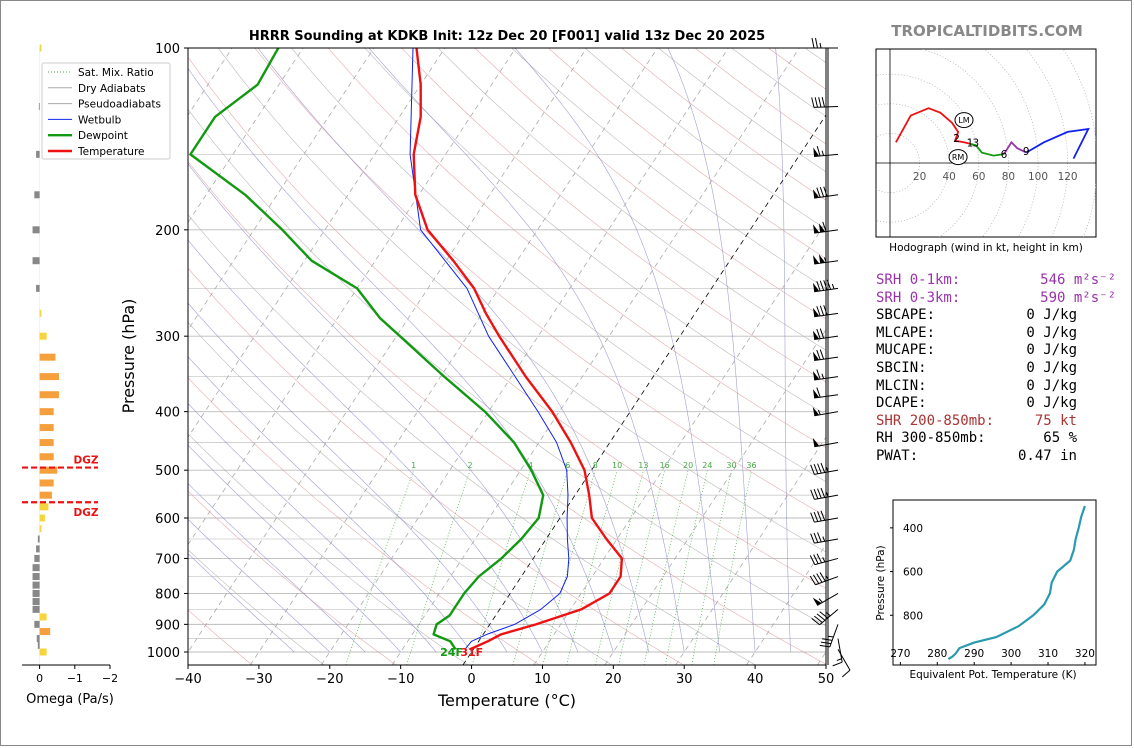  What do you see at coordinates (978, 177) in the screenshot?
I see `hodograph-ring-label: 60` at bounding box center [978, 177].